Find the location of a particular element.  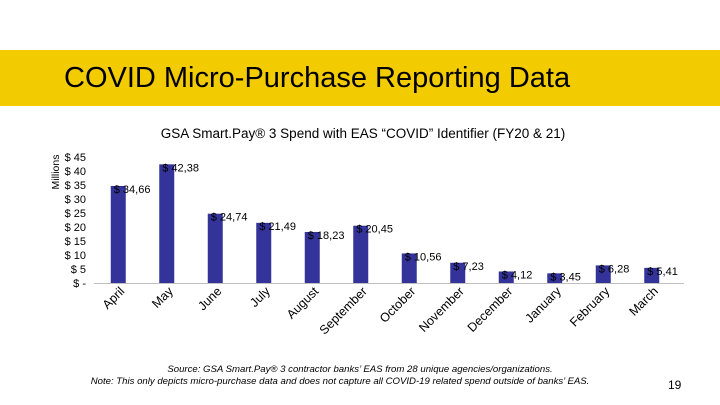

x-tick-label: December is located at coordinates (490, 309).